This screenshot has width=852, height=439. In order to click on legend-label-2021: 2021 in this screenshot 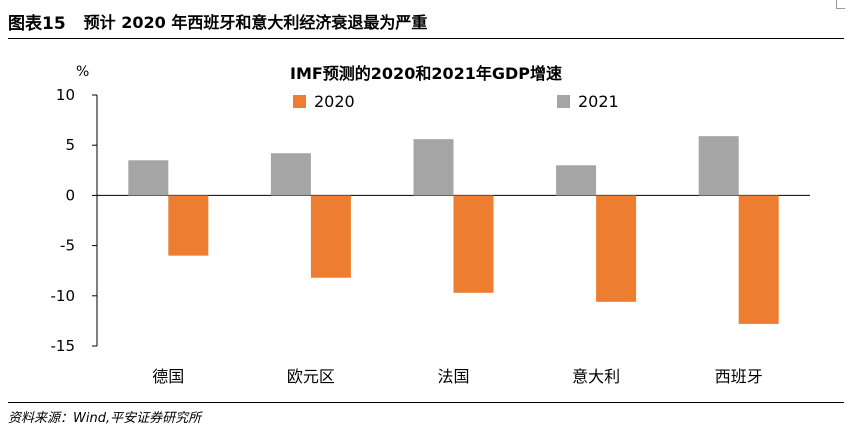, I will do `click(598, 101)`.